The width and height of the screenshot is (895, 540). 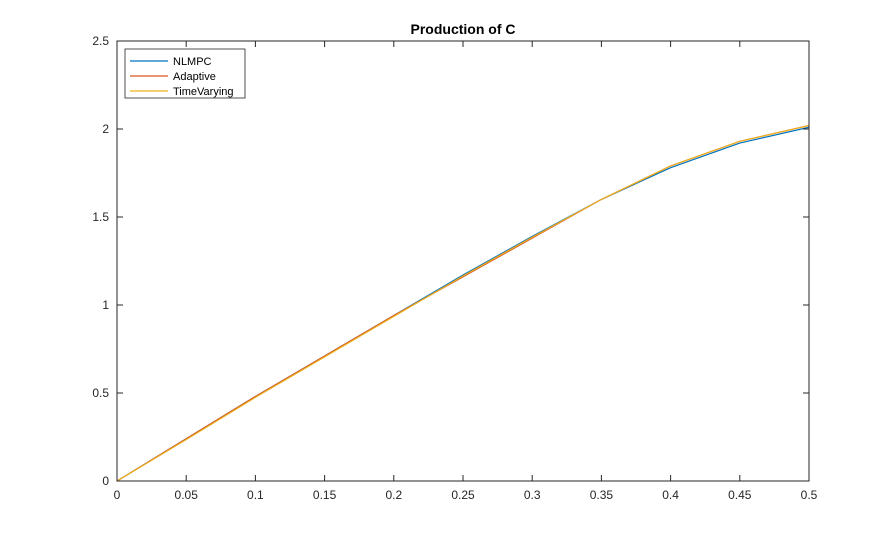 What do you see at coordinates (255, 495) in the screenshot?
I see `x-tick-label: 0.1` at bounding box center [255, 495].